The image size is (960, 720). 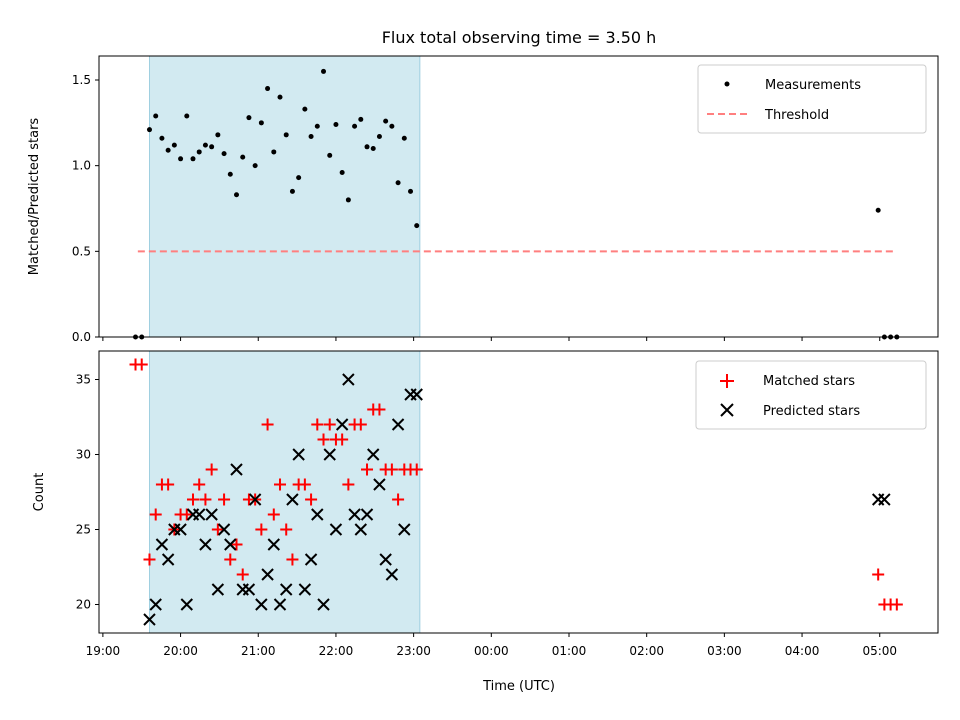 What do you see at coordinates (413, 651) in the screenshot?
I see `xtick-label: 23:00` at bounding box center [413, 651].